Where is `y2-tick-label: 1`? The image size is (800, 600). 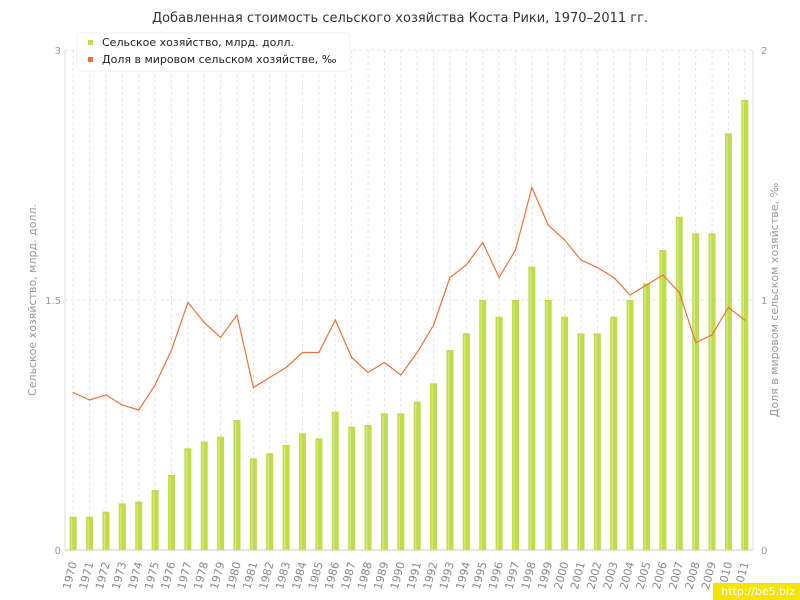 y2-tick-label: 1 is located at coordinates (764, 301).